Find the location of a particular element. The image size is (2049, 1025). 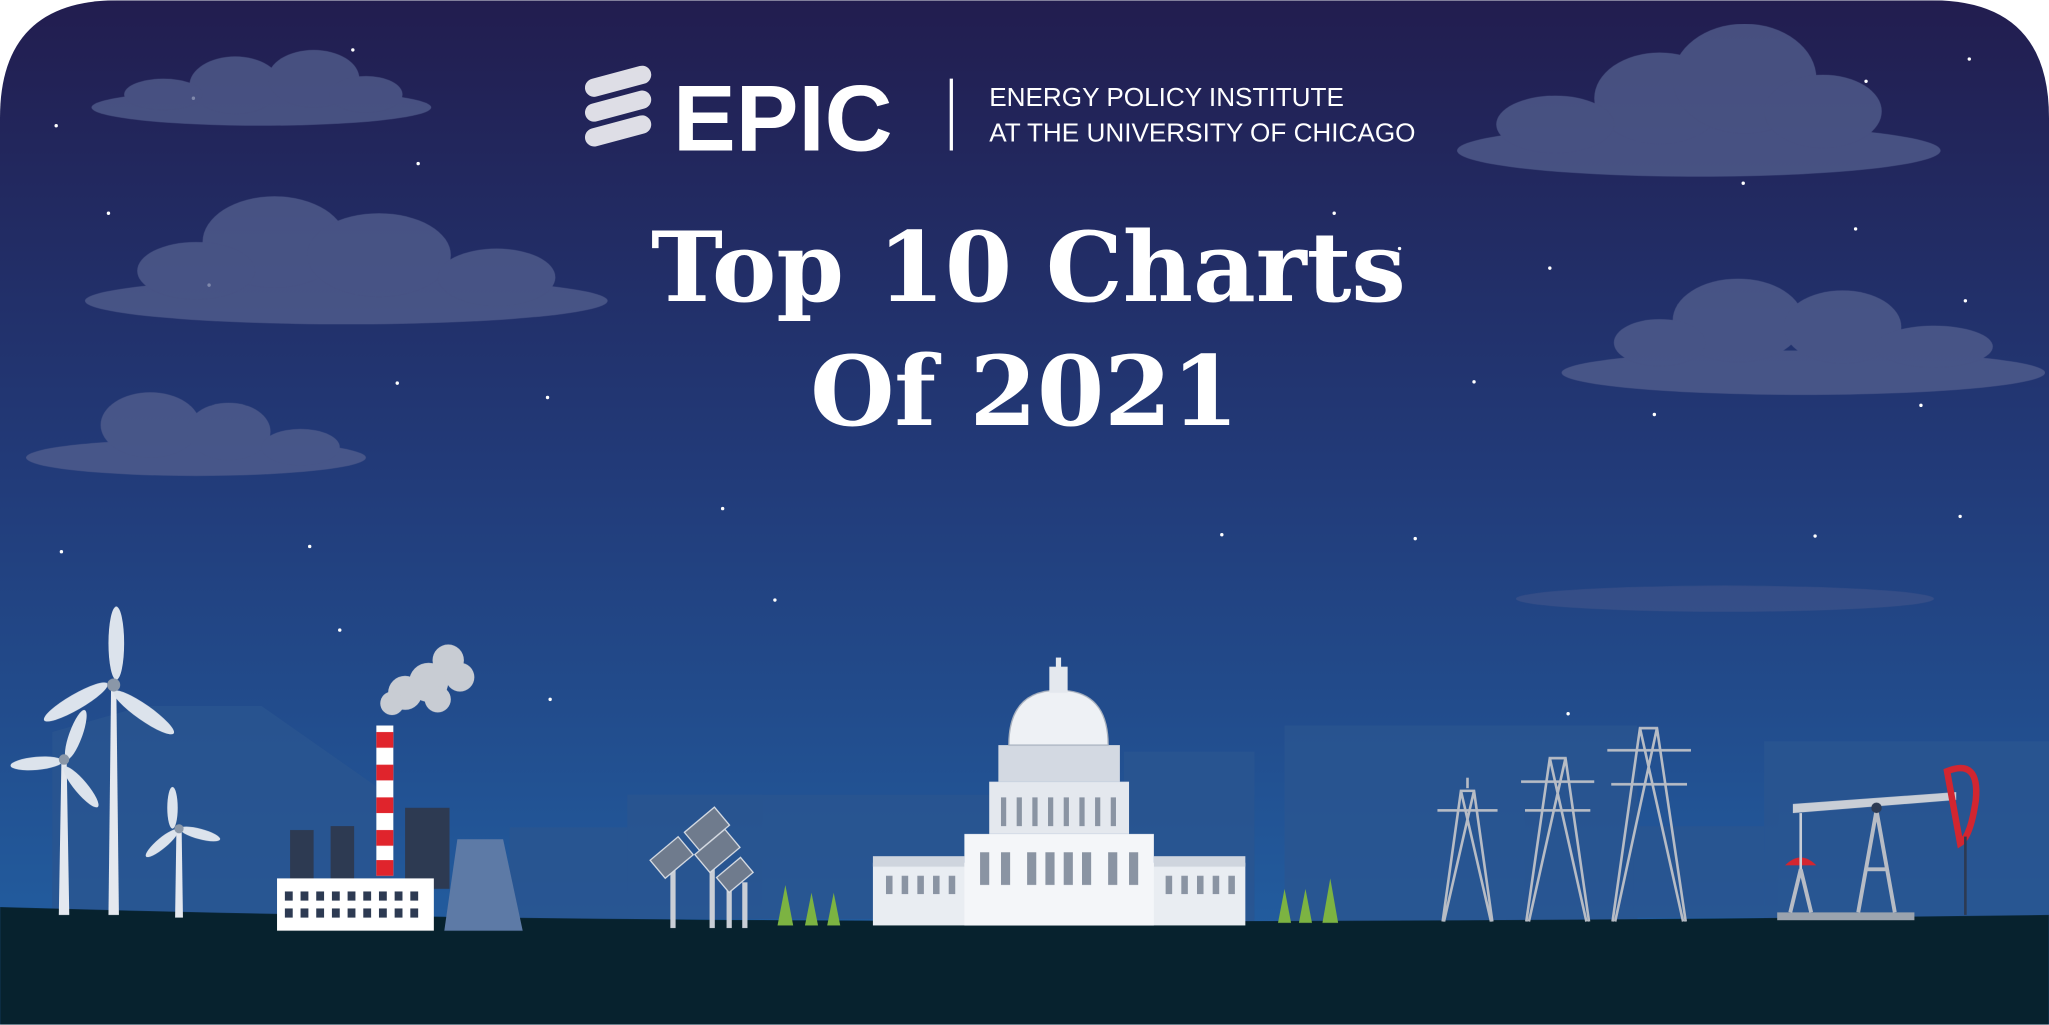

wind-turbines is located at coordinates (115, 762).